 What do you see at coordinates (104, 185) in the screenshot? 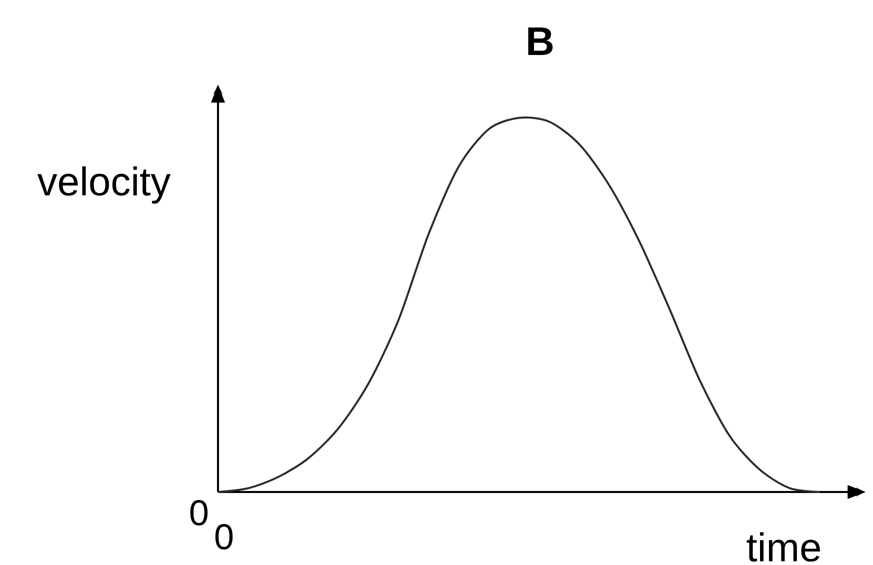
I see `y-axis-title: velocity` at bounding box center [104, 185].